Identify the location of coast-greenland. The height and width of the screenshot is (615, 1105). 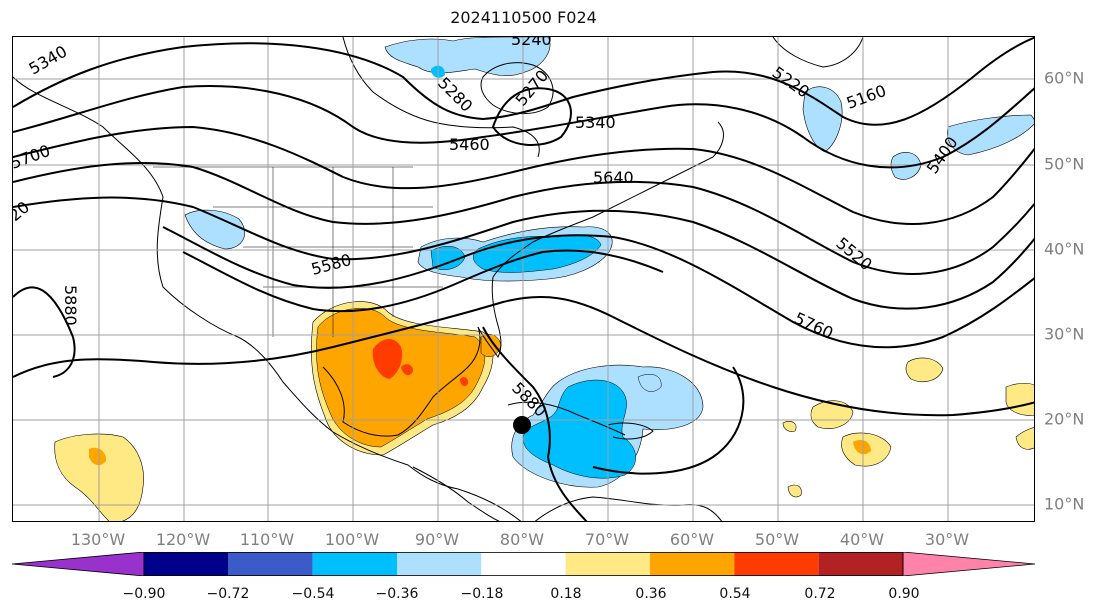
(818, 52).